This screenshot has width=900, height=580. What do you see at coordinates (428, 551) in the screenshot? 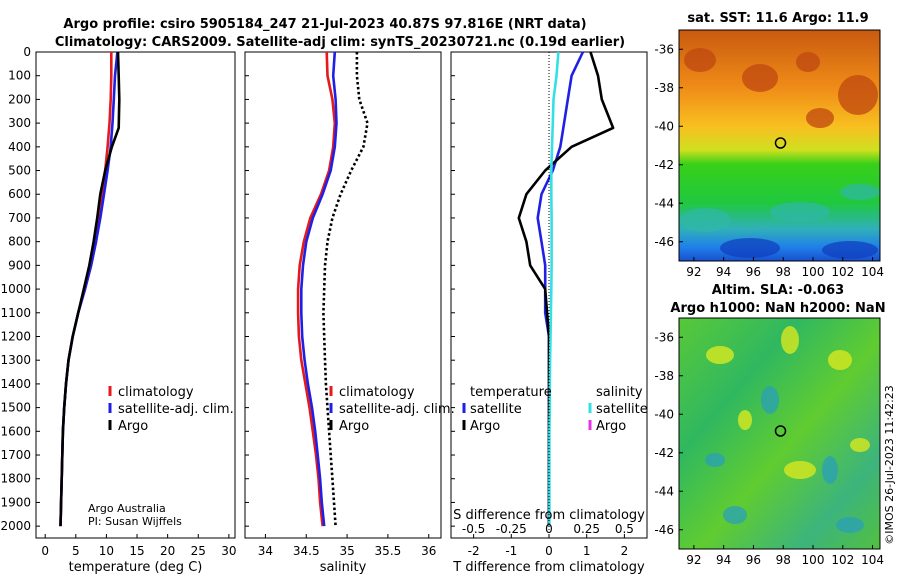
I see `x-tick-label: 36` at bounding box center [428, 551].